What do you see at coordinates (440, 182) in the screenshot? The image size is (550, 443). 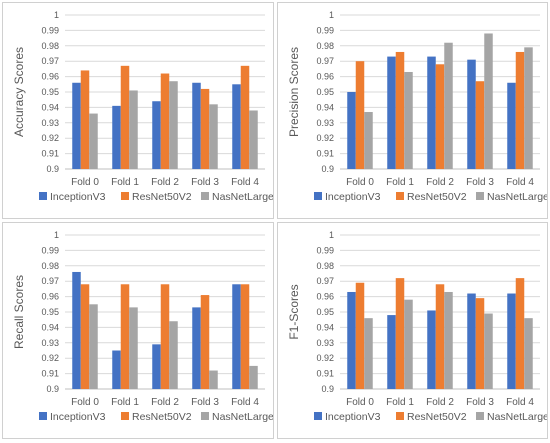 I see `chart-1-xtick-label: Fold 2` at bounding box center [440, 182].